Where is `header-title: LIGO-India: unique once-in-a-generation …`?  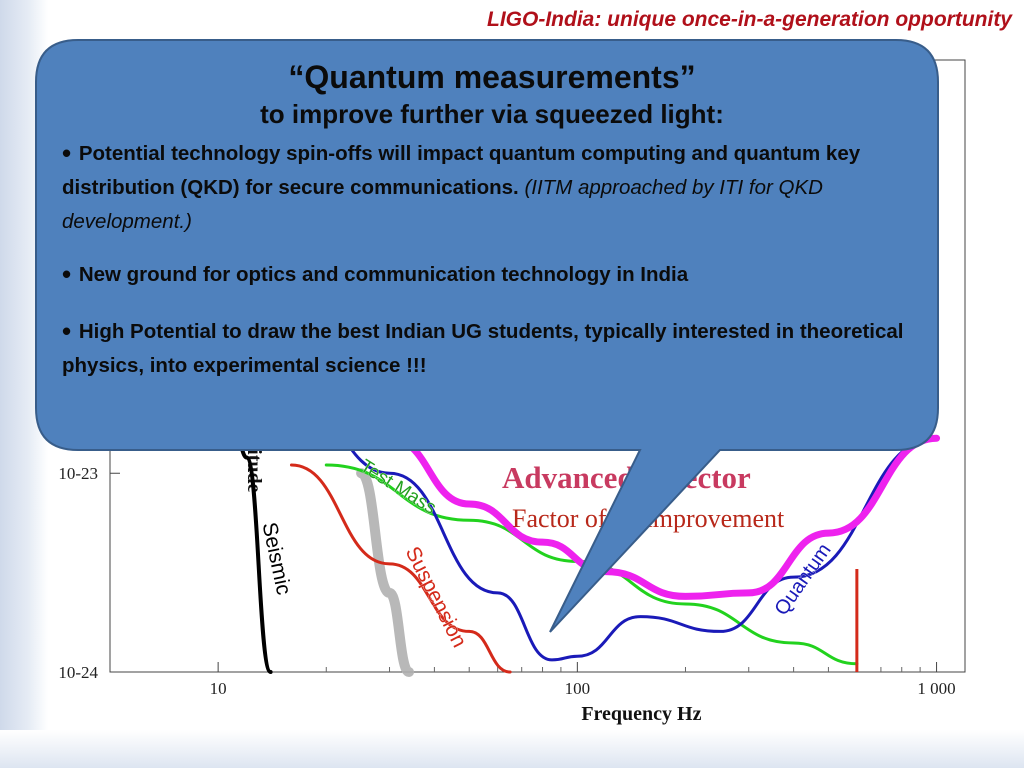 header-title: LIGO-India: unique once-in-a-generation … is located at coordinates (749, 19).